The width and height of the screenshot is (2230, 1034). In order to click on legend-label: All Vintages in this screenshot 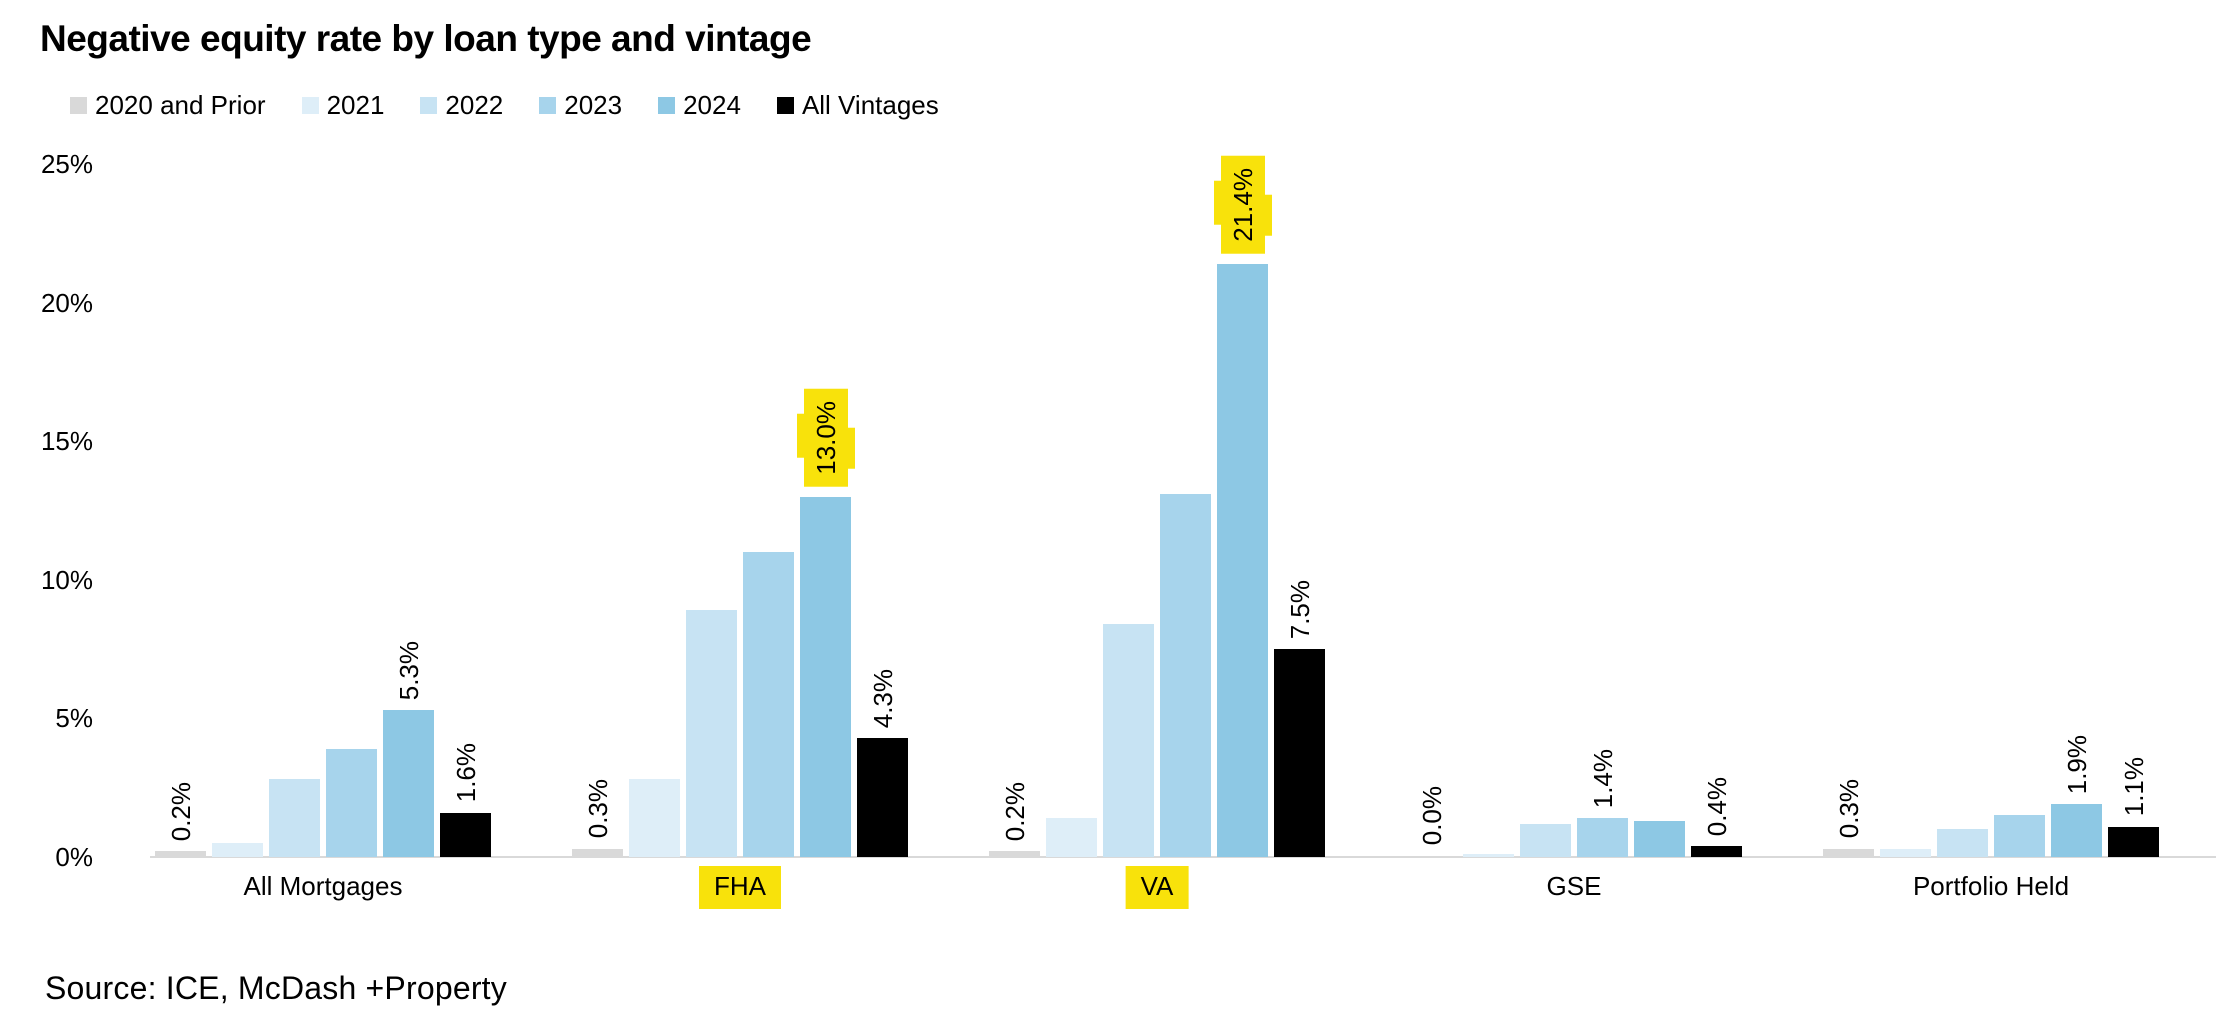, I will do `click(870, 105)`.